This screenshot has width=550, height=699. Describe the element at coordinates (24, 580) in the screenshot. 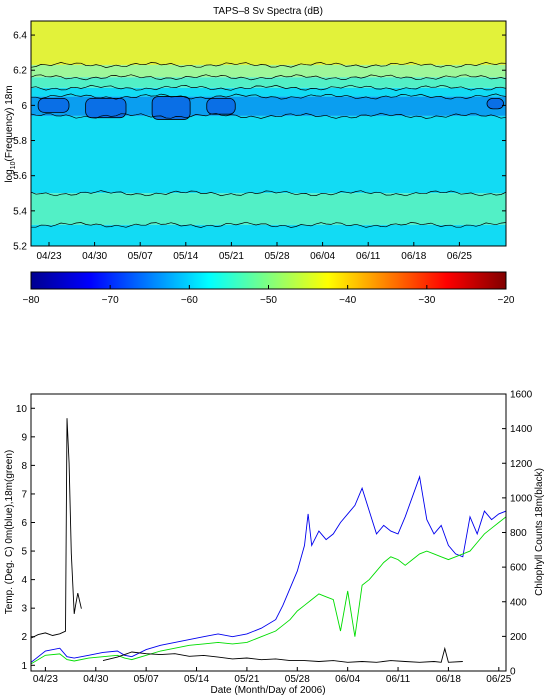

I see `timeseries-left-y-tick-label: 4` at that location.